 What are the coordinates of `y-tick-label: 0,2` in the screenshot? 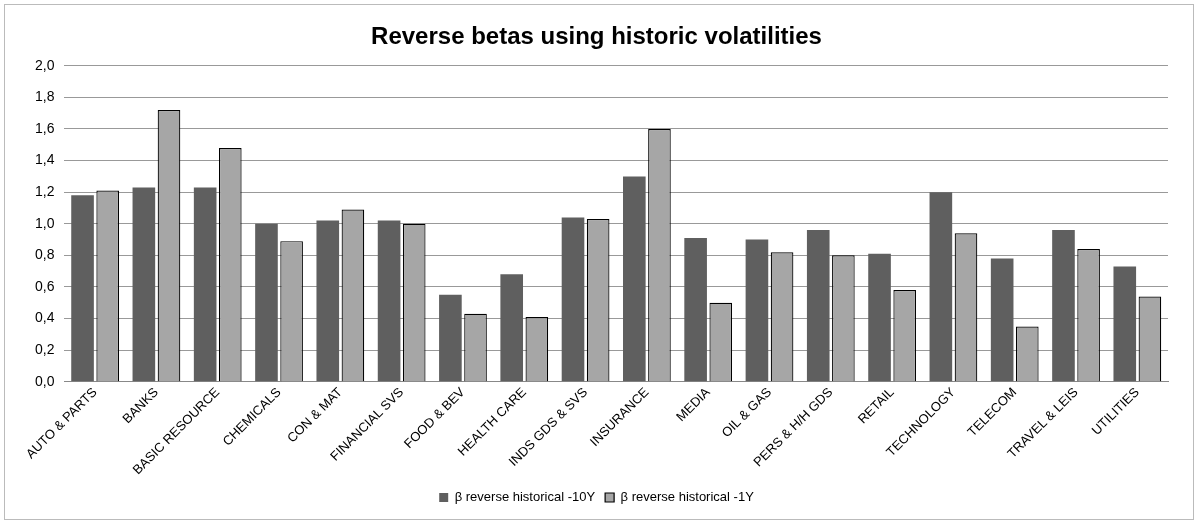 It's located at (44, 349).